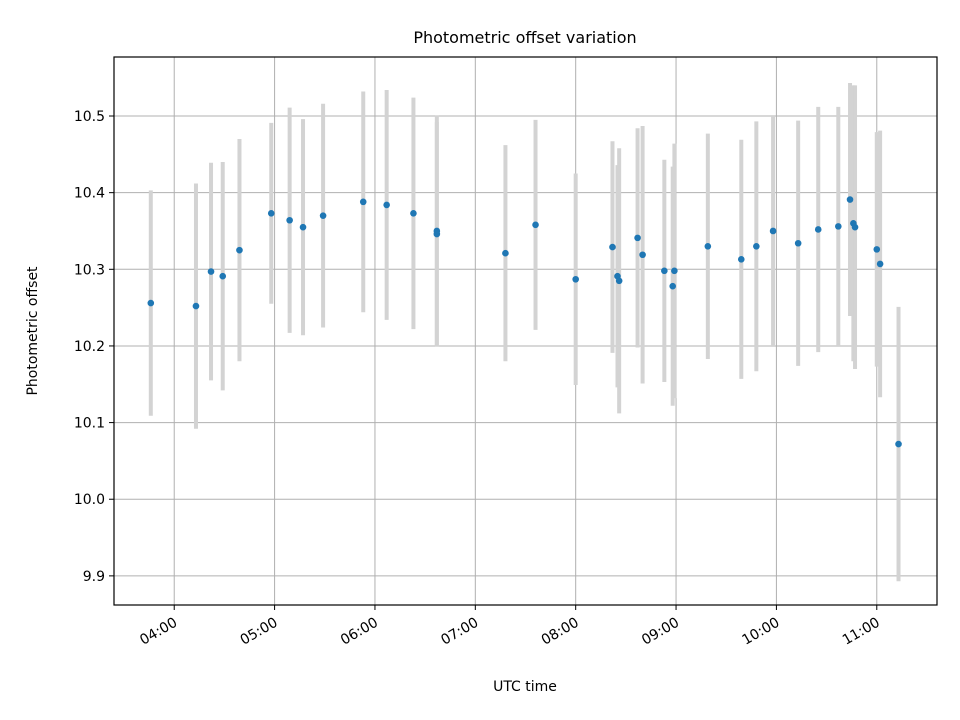  What do you see at coordinates (660, 632) in the screenshot?
I see `x-tick-label: 09:00` at bounding box center [660, 632].